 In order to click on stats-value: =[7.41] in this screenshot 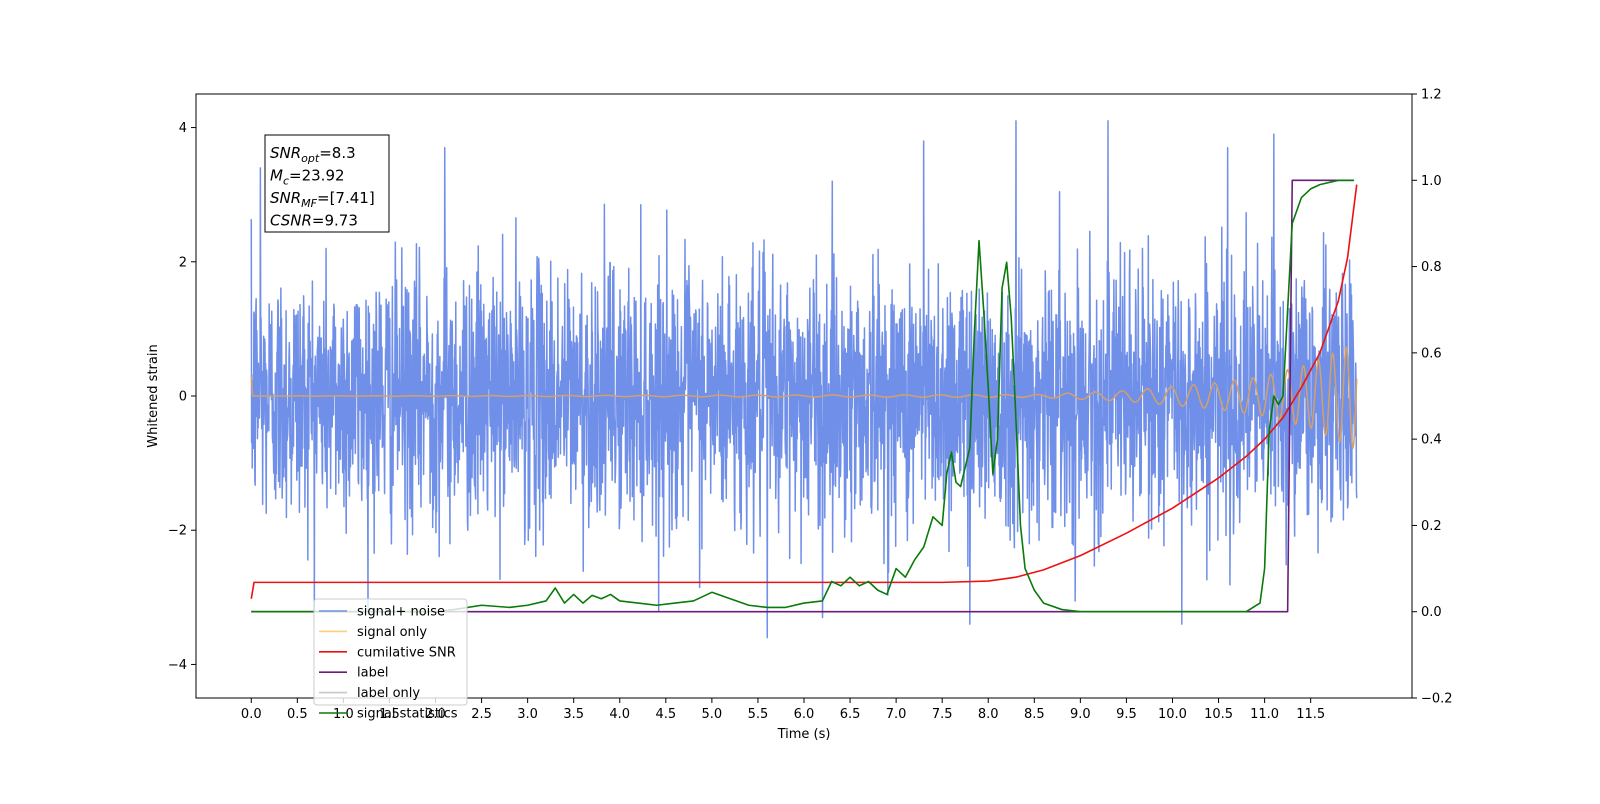, I will do `click(346, 198)`.